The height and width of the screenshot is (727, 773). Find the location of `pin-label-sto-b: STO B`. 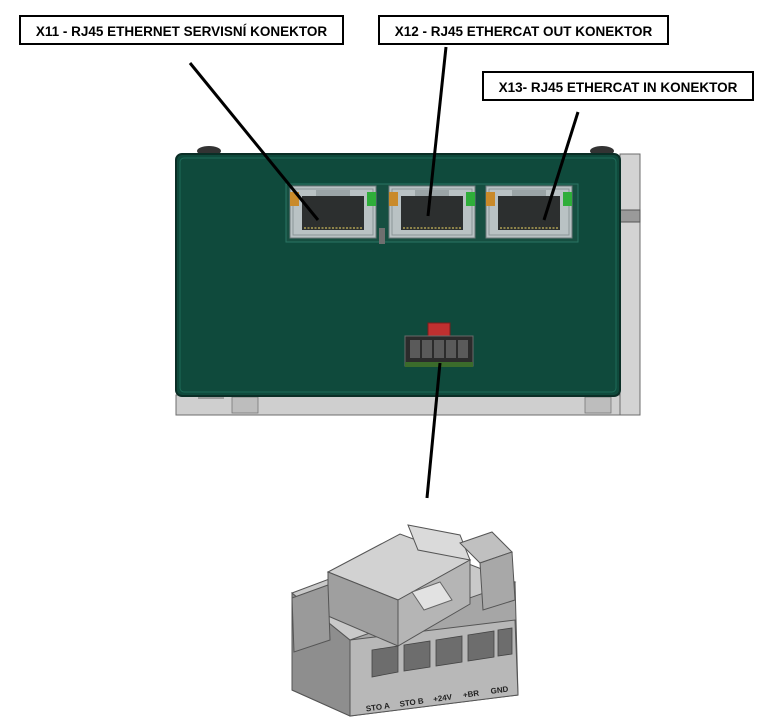

pin-label-sto-b: STO B is located at coordinates (412, 702).